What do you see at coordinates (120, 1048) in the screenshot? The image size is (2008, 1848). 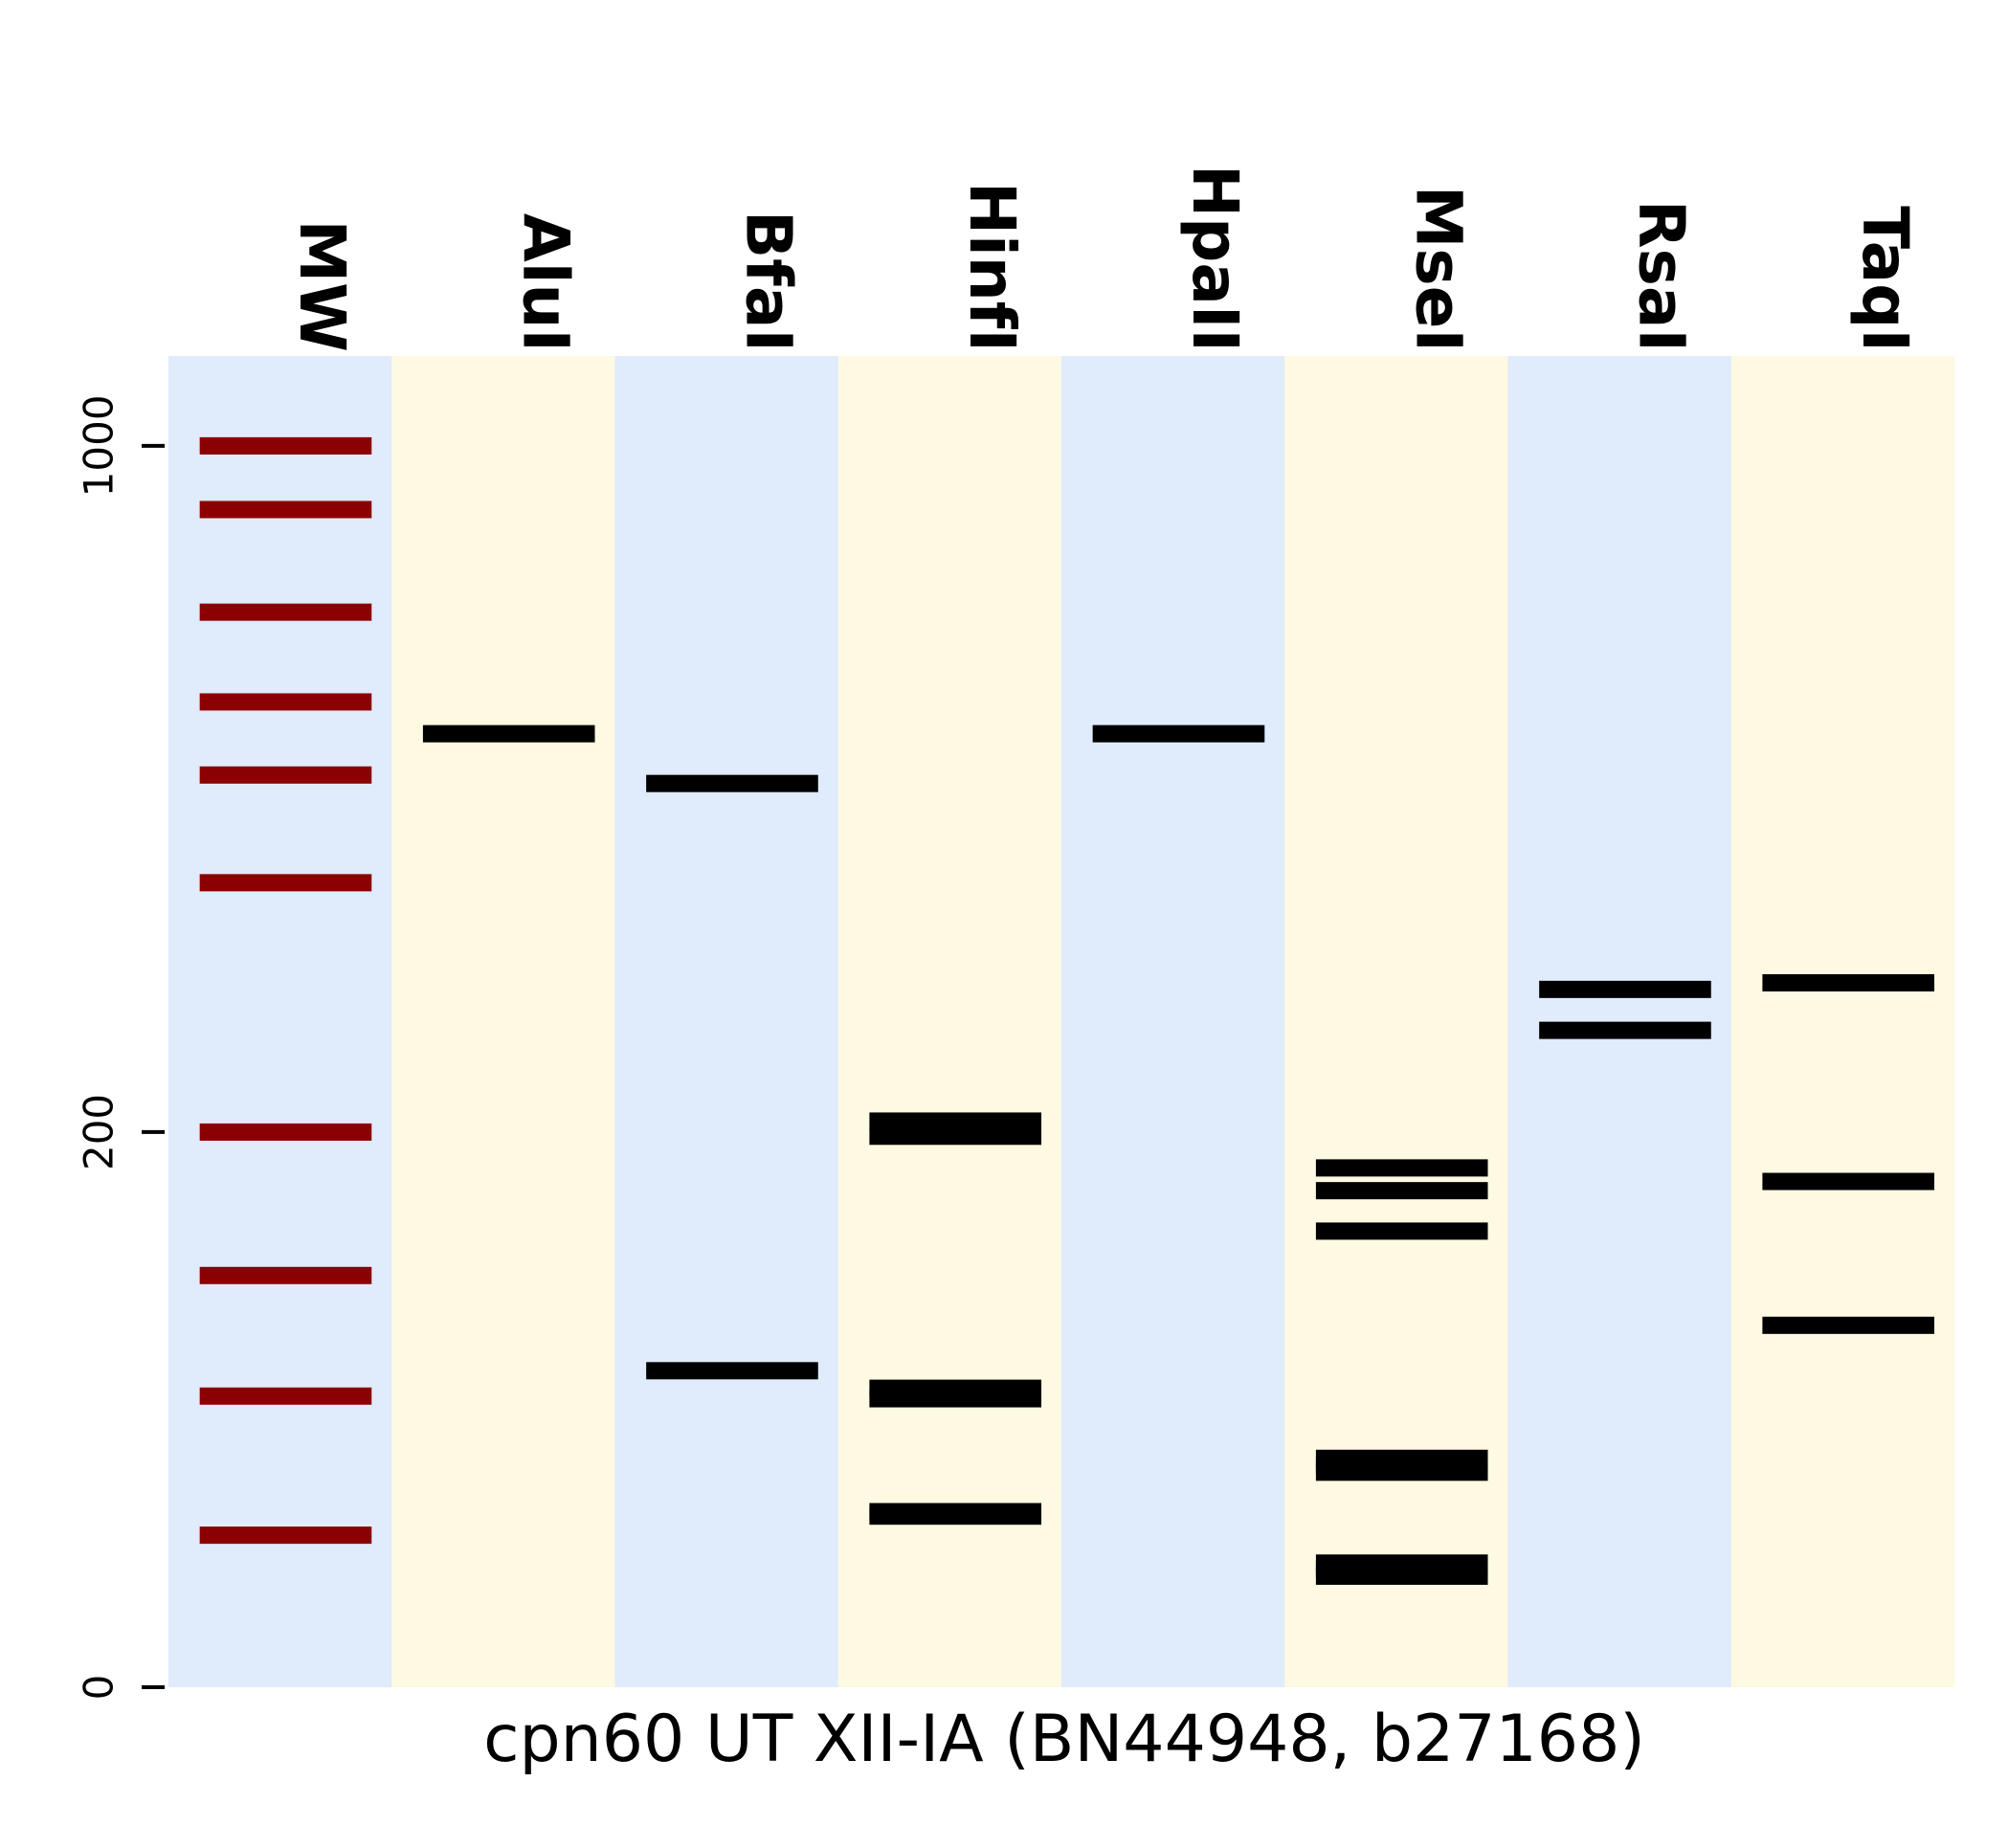 I see `y-axis: 0 200 1000` at bounding box center [120, 1048].